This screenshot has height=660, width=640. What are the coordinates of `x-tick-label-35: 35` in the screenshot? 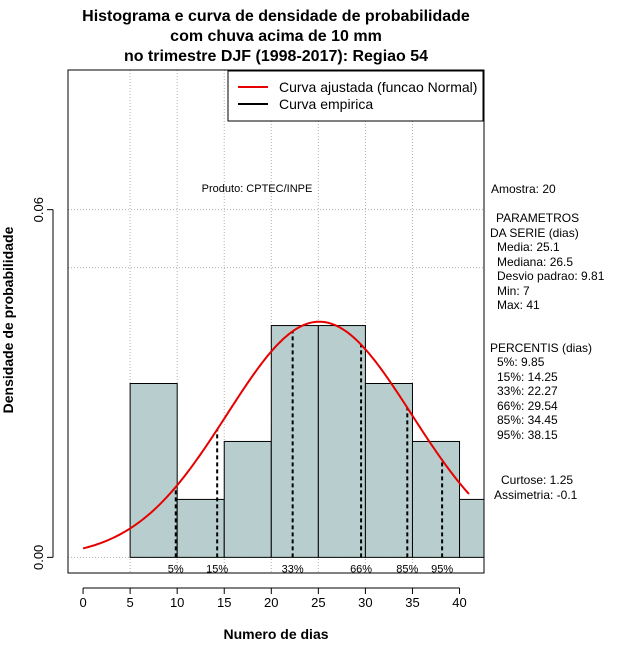 It's located at (412, 602).